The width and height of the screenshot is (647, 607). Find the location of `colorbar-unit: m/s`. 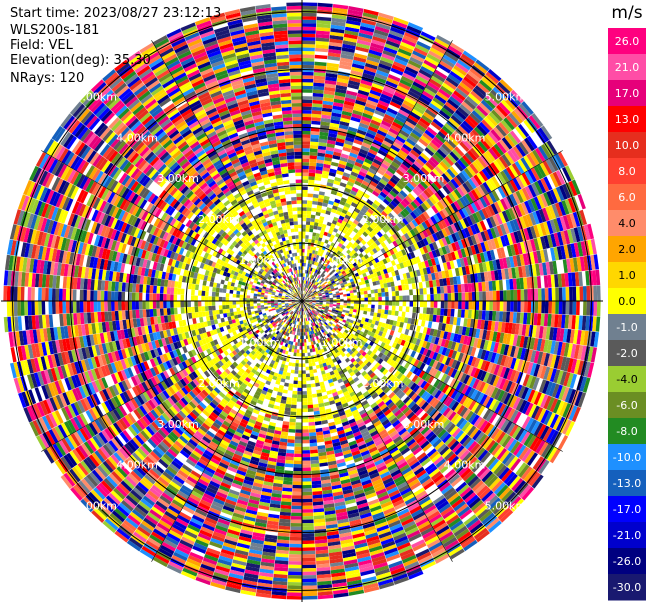

colorbar-unit: m/s is located at coordinates (626, 13).